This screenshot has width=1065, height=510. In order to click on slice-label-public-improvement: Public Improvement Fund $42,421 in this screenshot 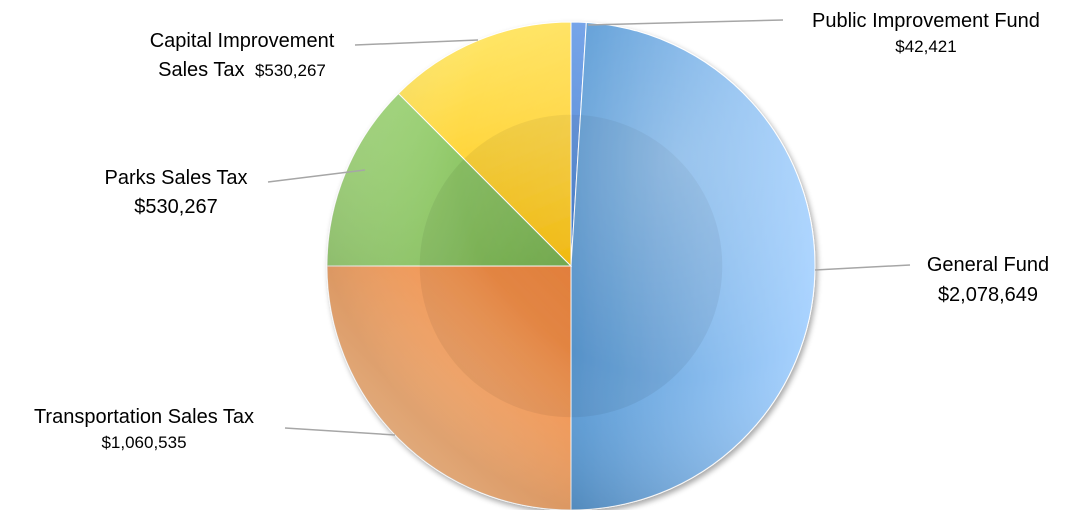, I will do `click(926, 33)`.